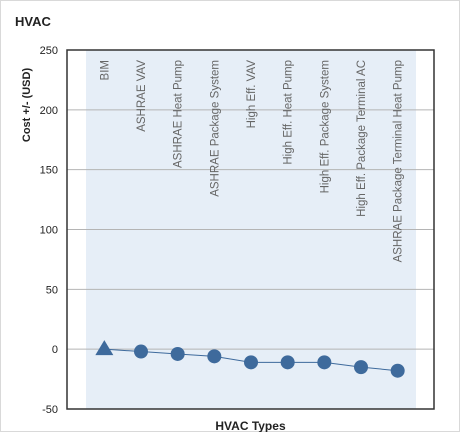 The width and height of the screenshot is (460, 432). I want to click on category-label: ASHRAE Heat Pump, so click(179, 114).